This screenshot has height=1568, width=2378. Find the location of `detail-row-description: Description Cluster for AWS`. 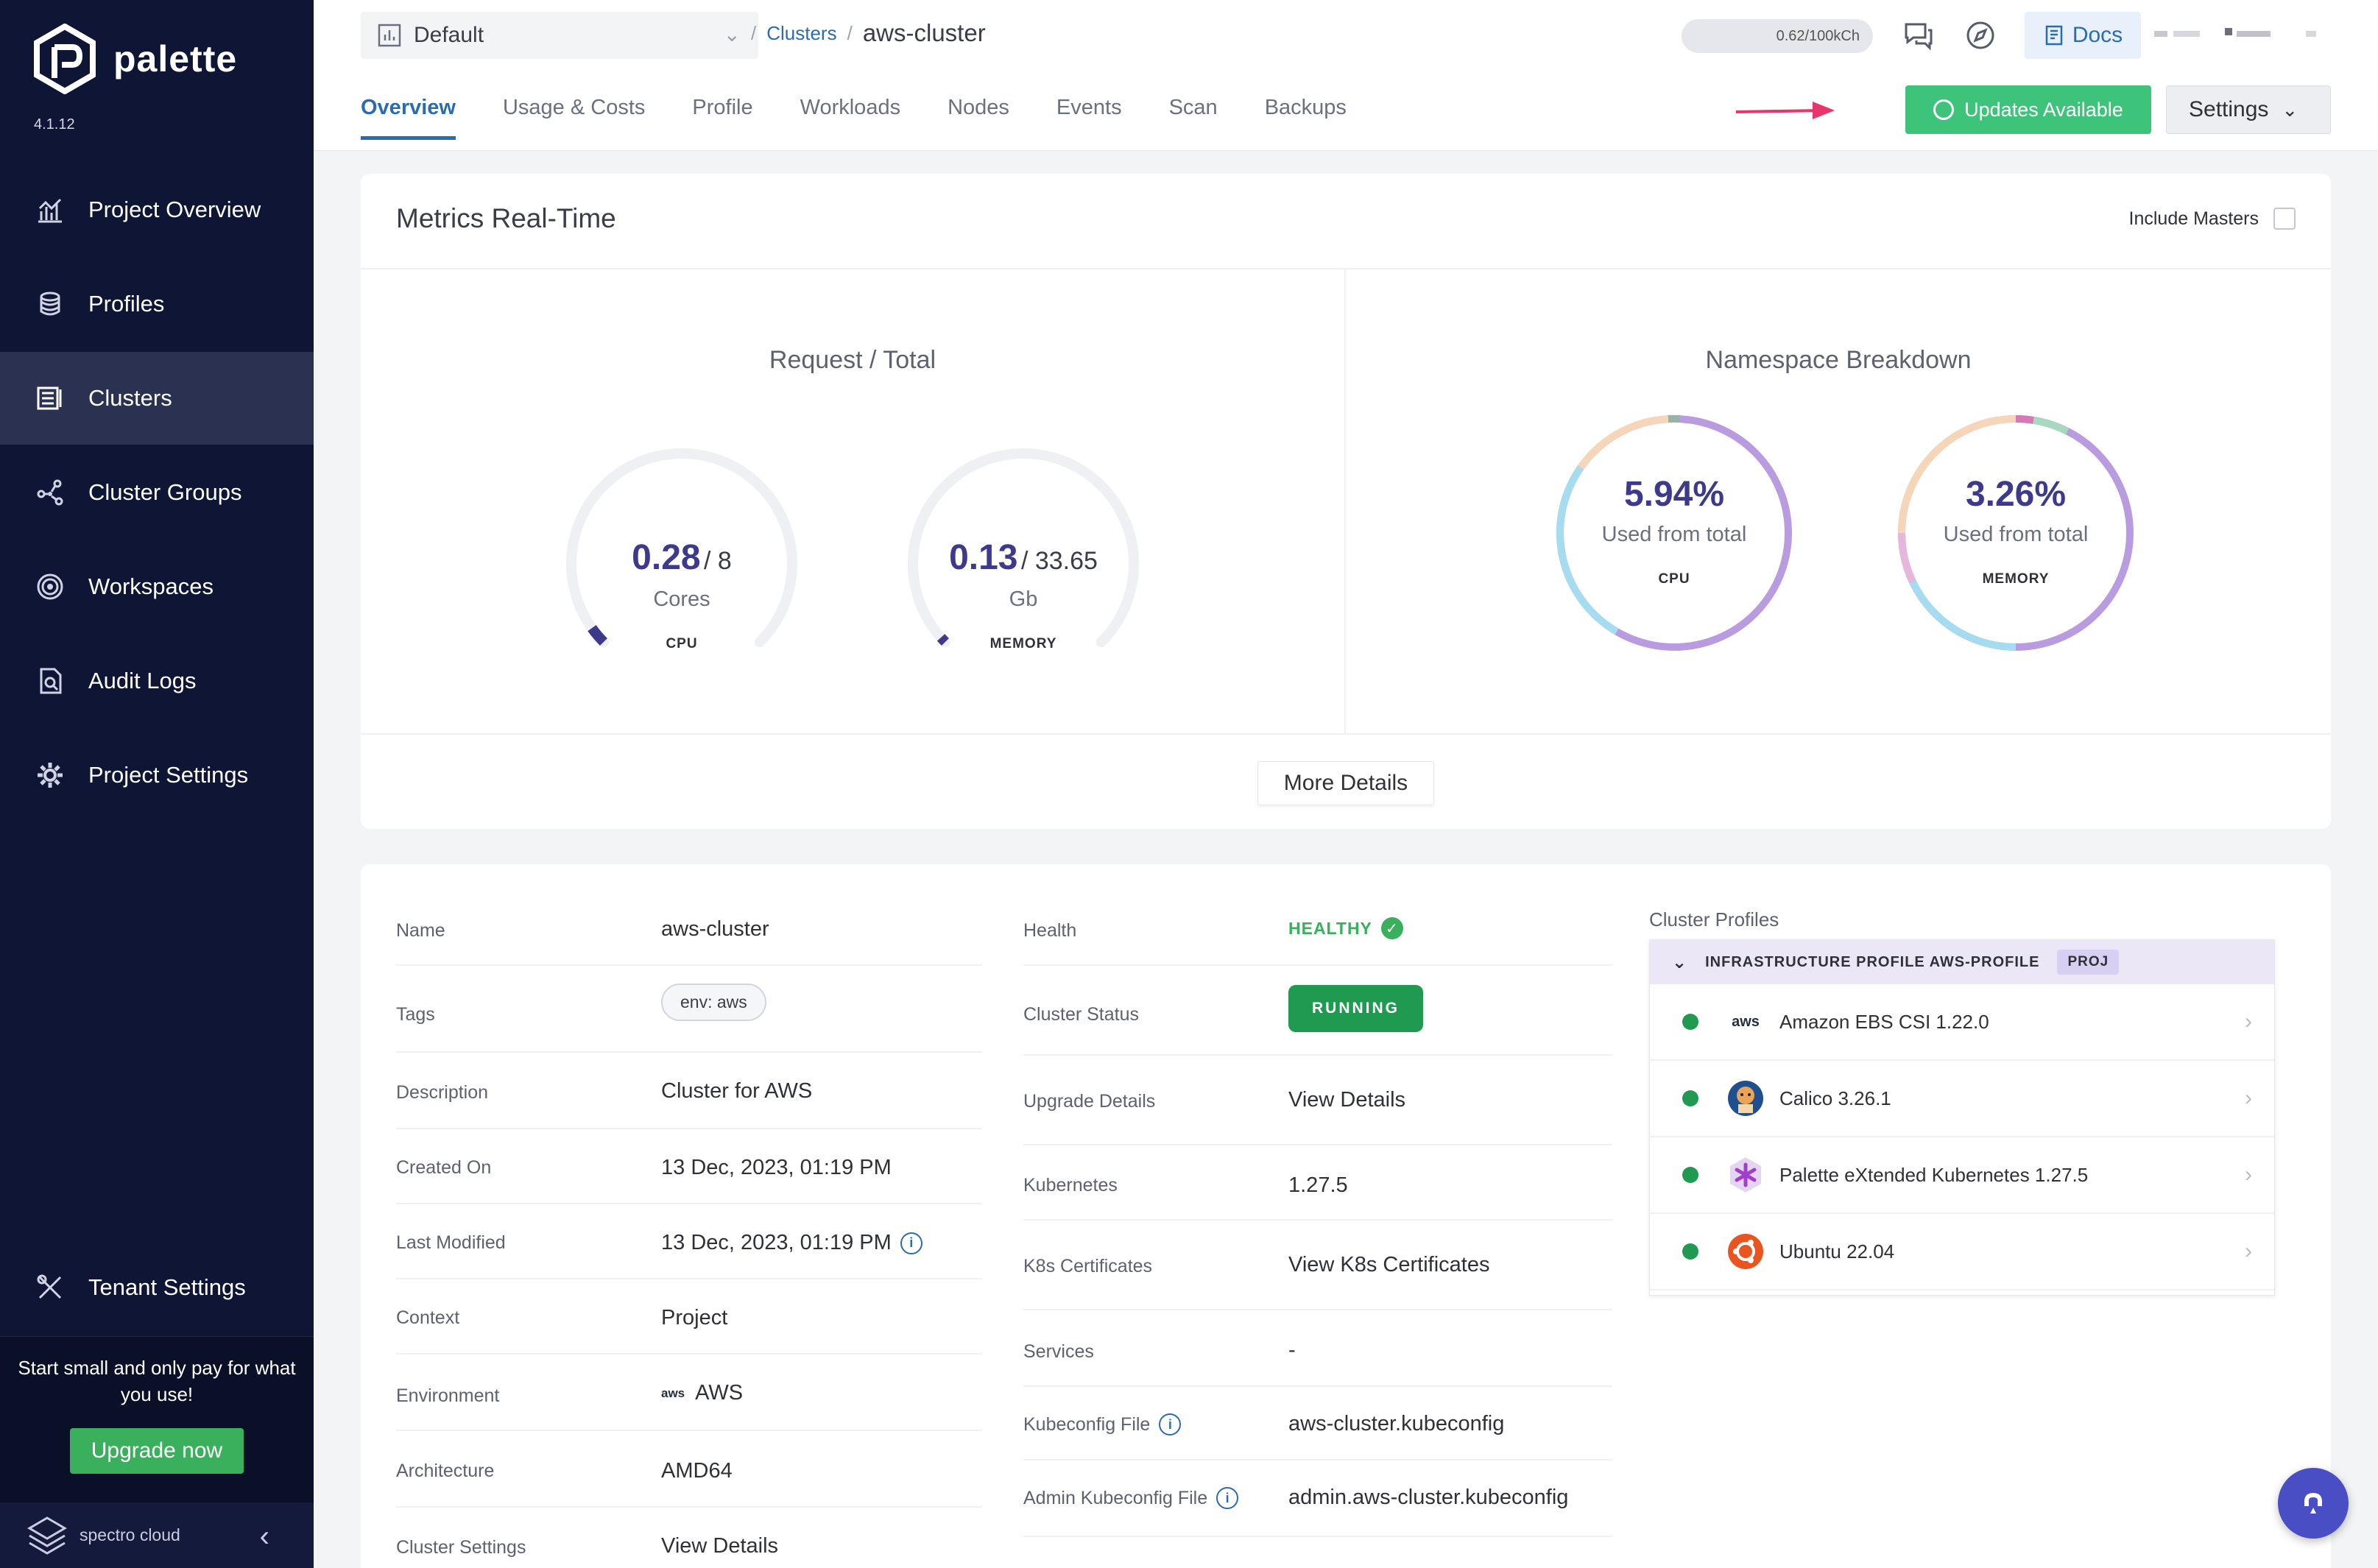

detail-row-description: Description Cluster for AWS is located at coordinates (689, 1091).